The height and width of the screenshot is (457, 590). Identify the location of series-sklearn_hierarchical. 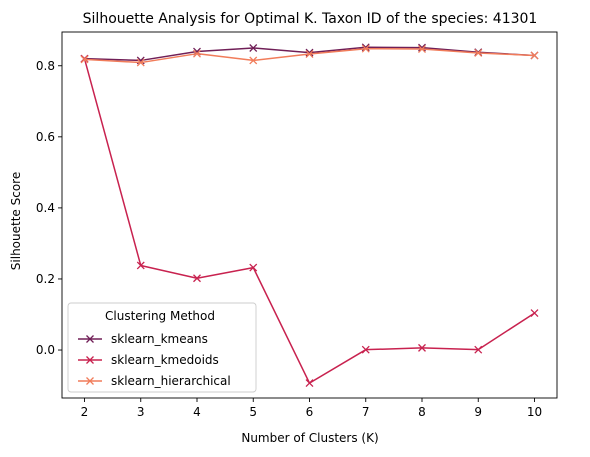
(309, 55).